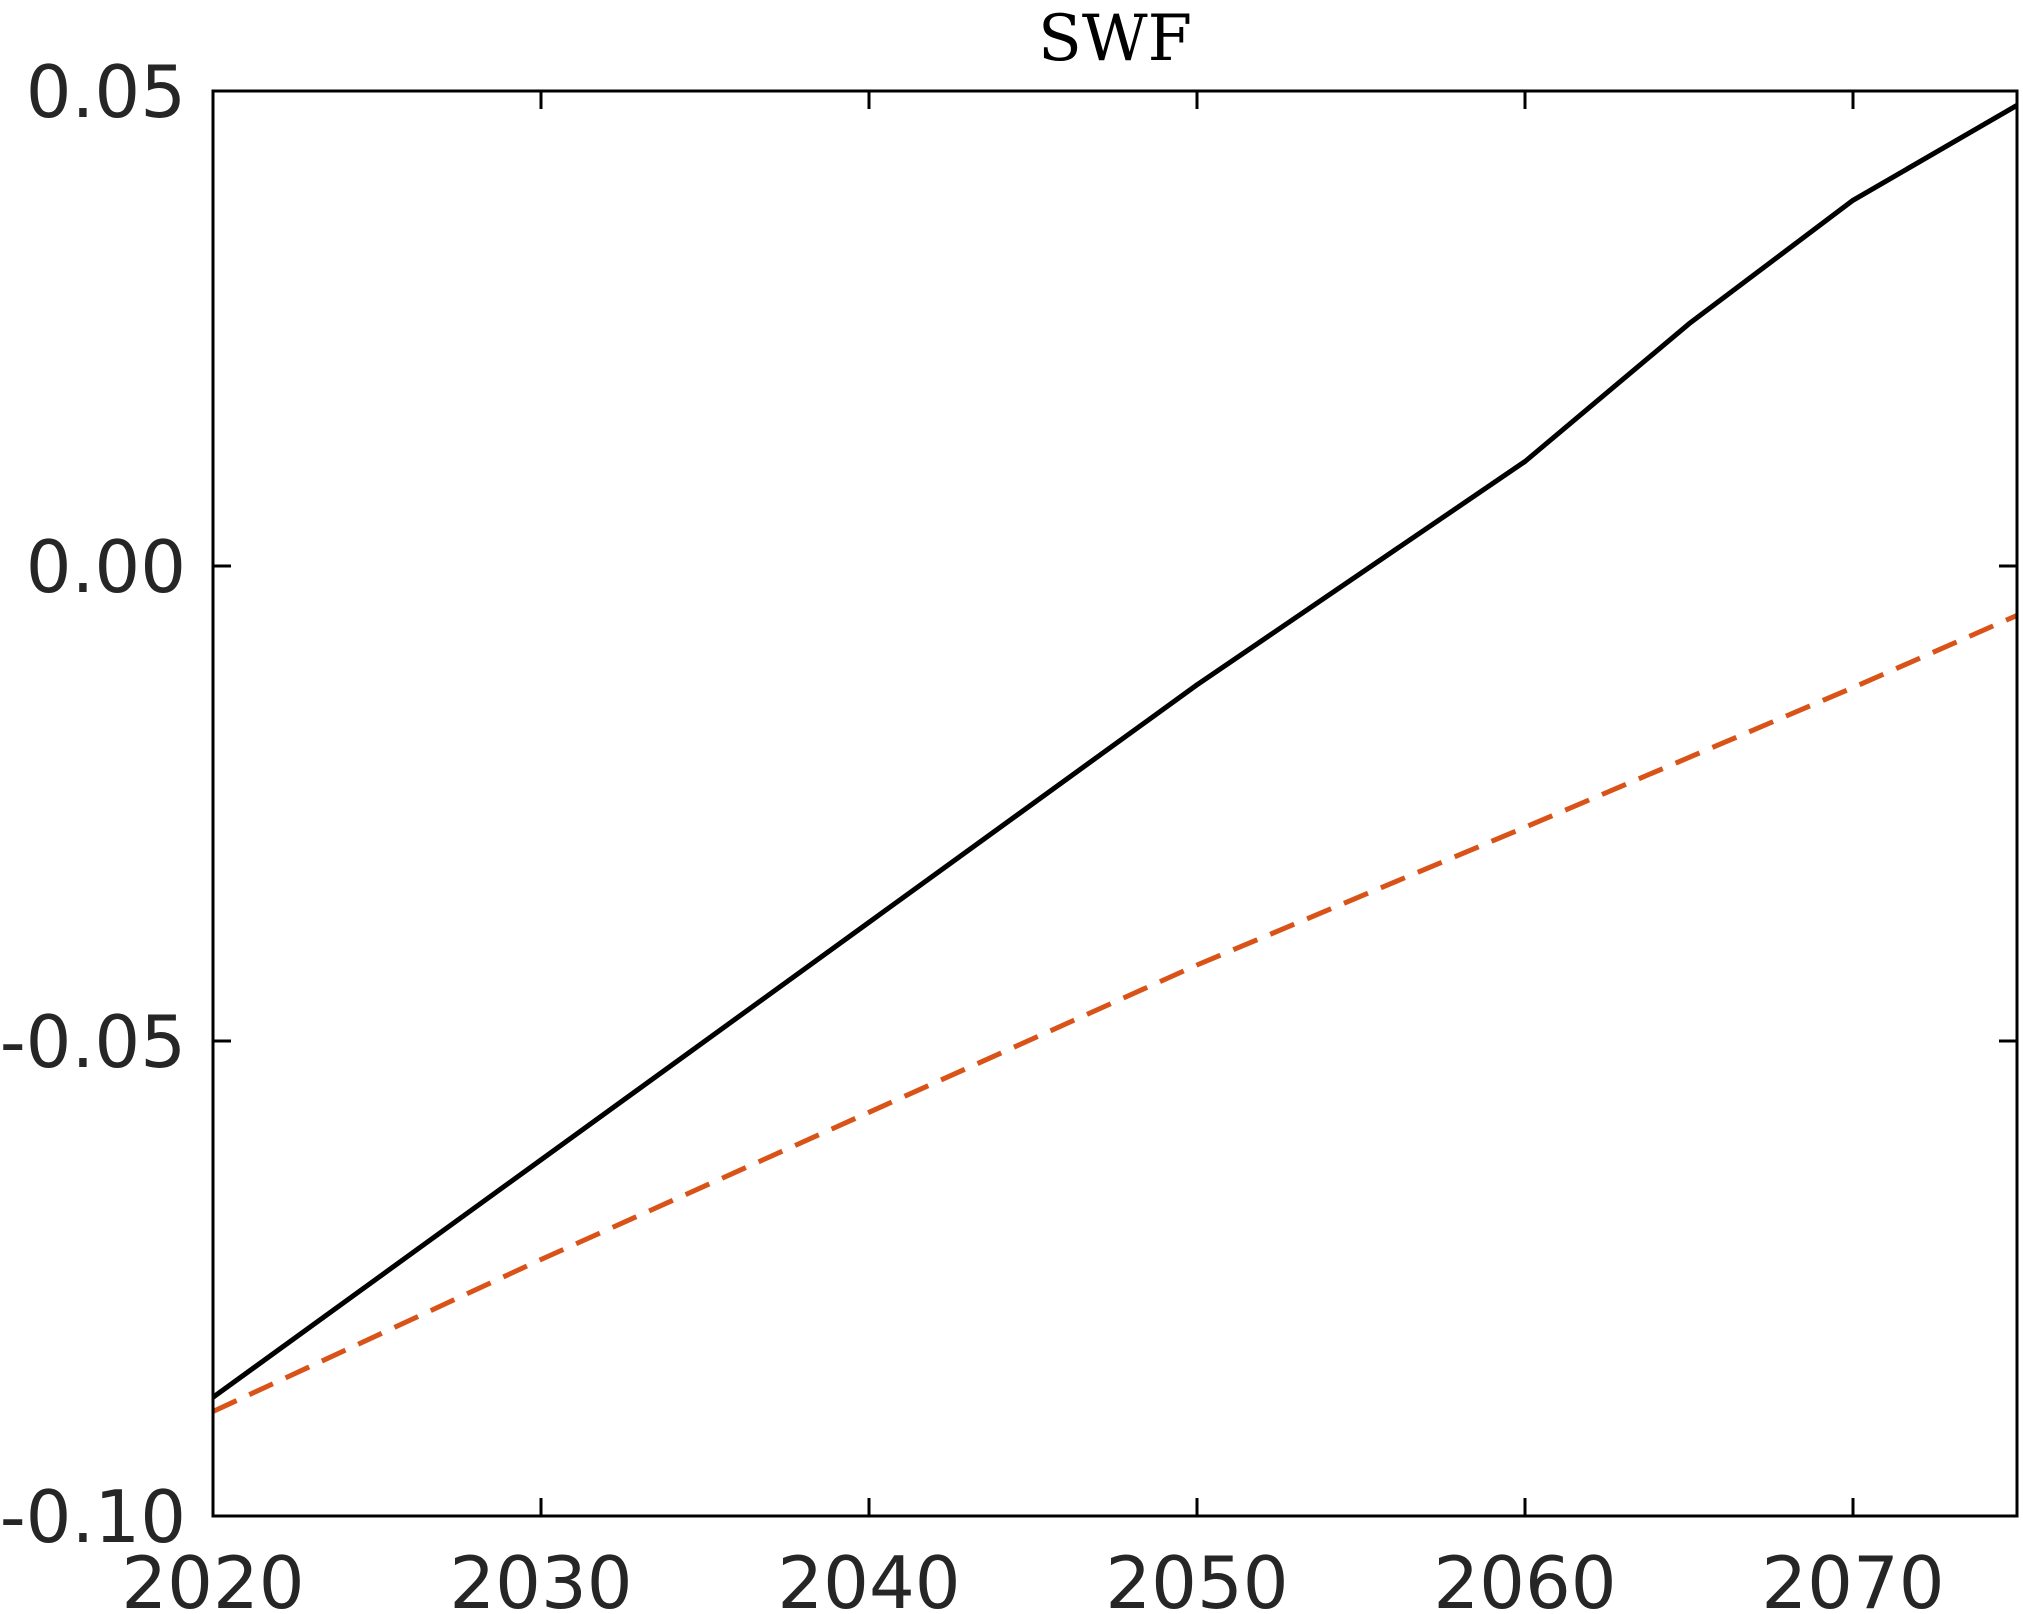 Image resolution: width=2023 pixels, height=1614 pixels. What do you see at coordinates (212, 1577) in the screenshot?
I see `x-tick-label-0: 2020` at bounding box center [212, 1577].